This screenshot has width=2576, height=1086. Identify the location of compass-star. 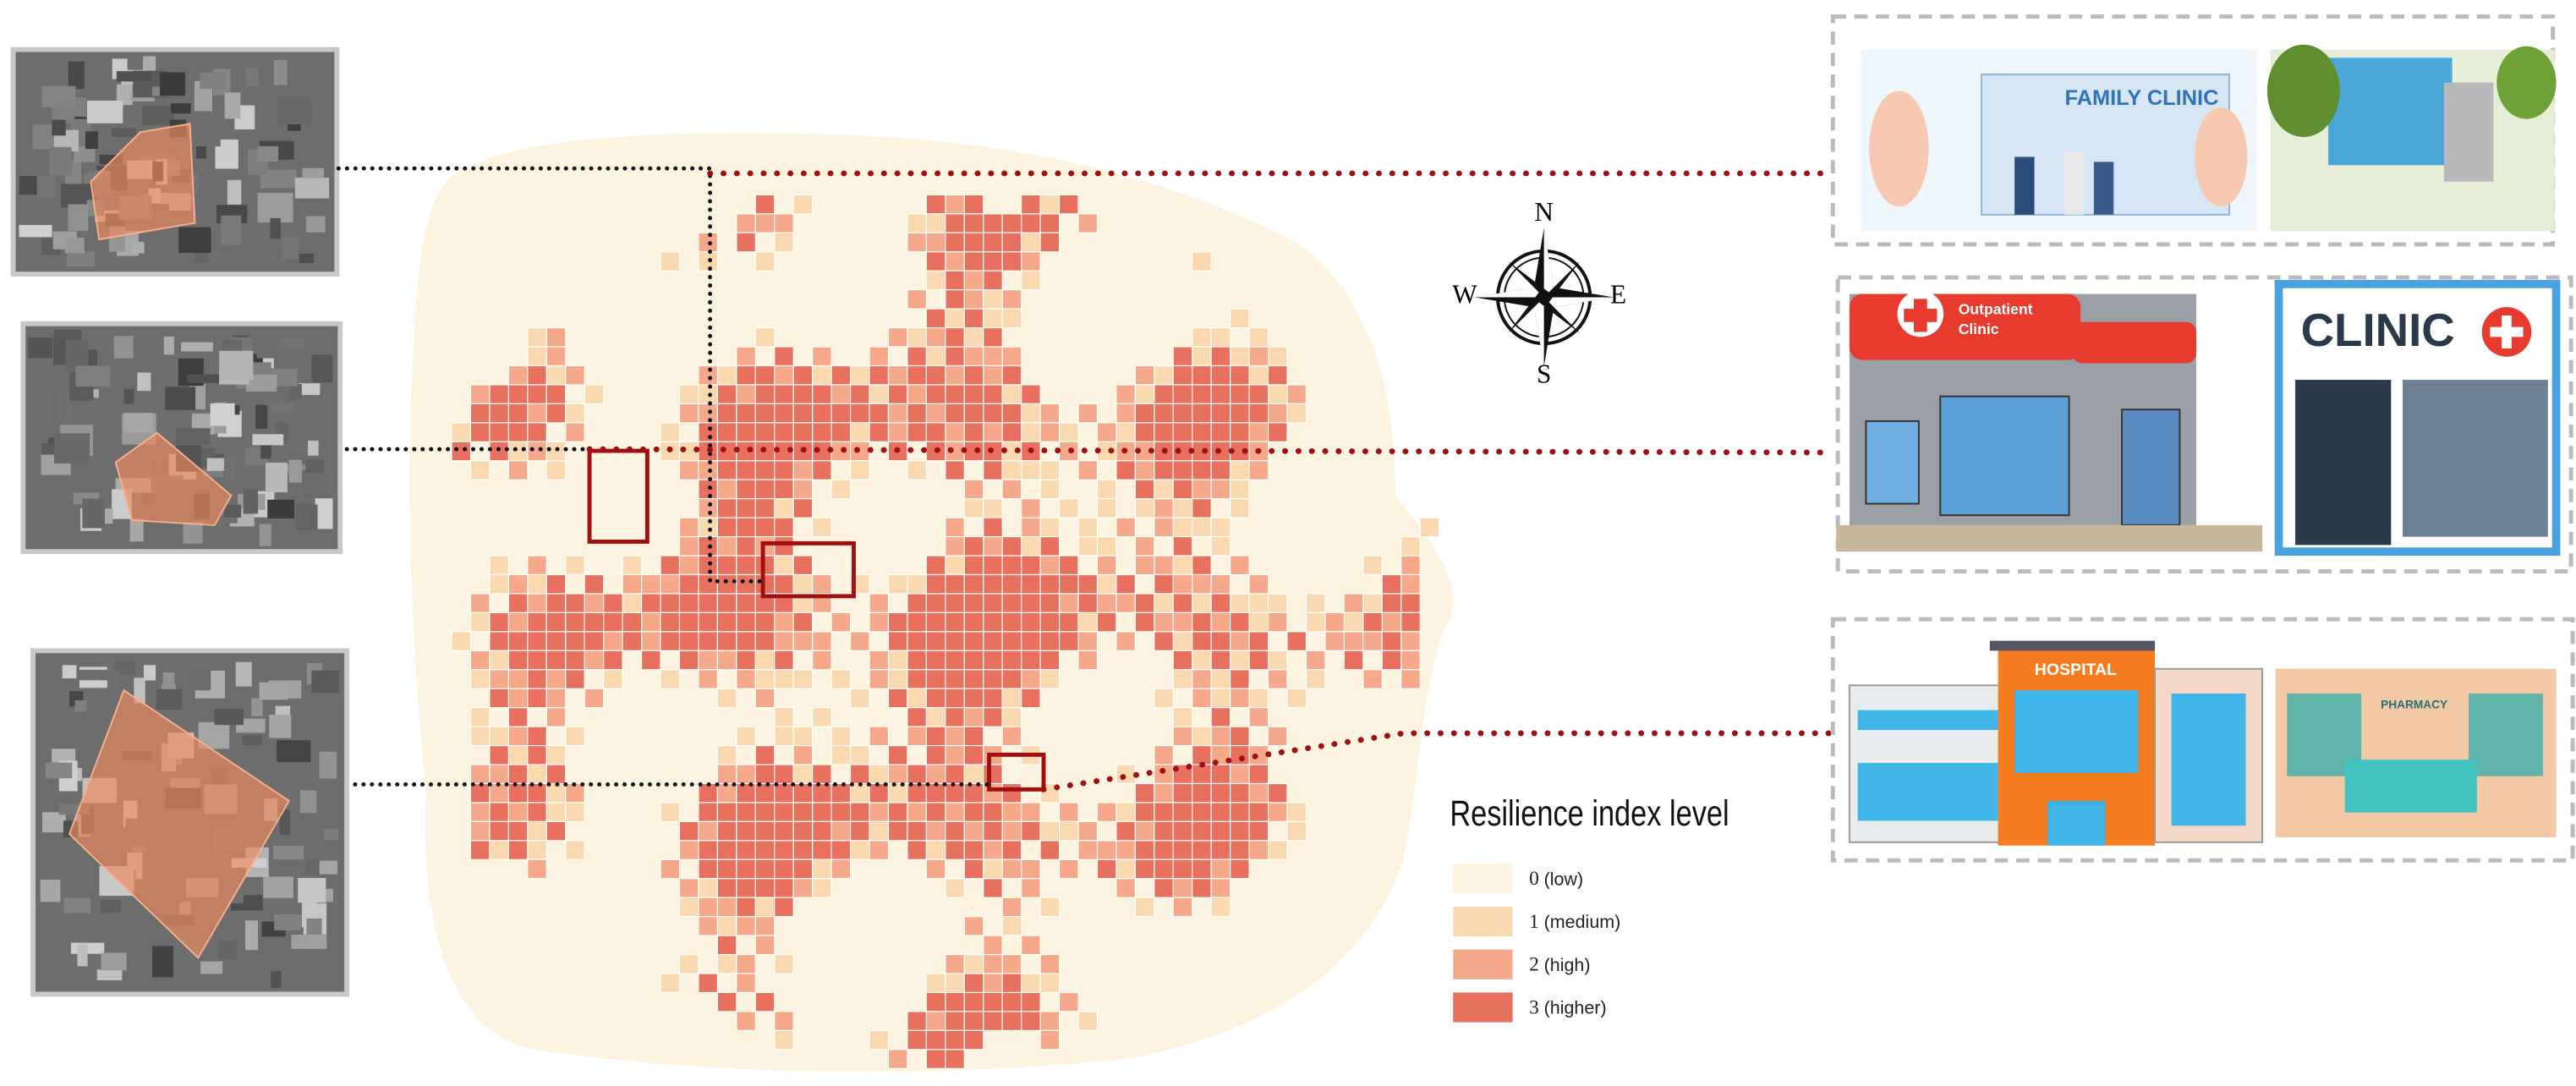
(1544, 297).